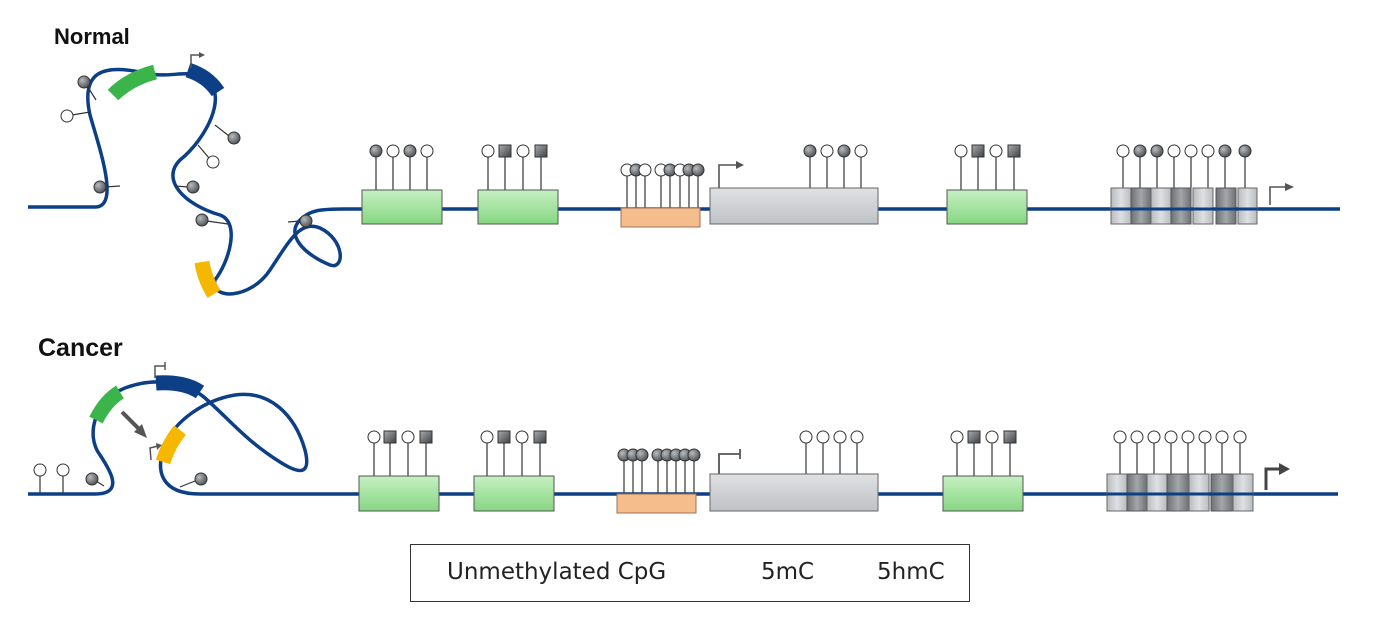 The width and height of the screenshot is (1383, 620). What do you see at coordinates (1272, 478) in the screenshot?
I see `cancer-repeat-tss-arrow` at bounding box center [1272, 478].